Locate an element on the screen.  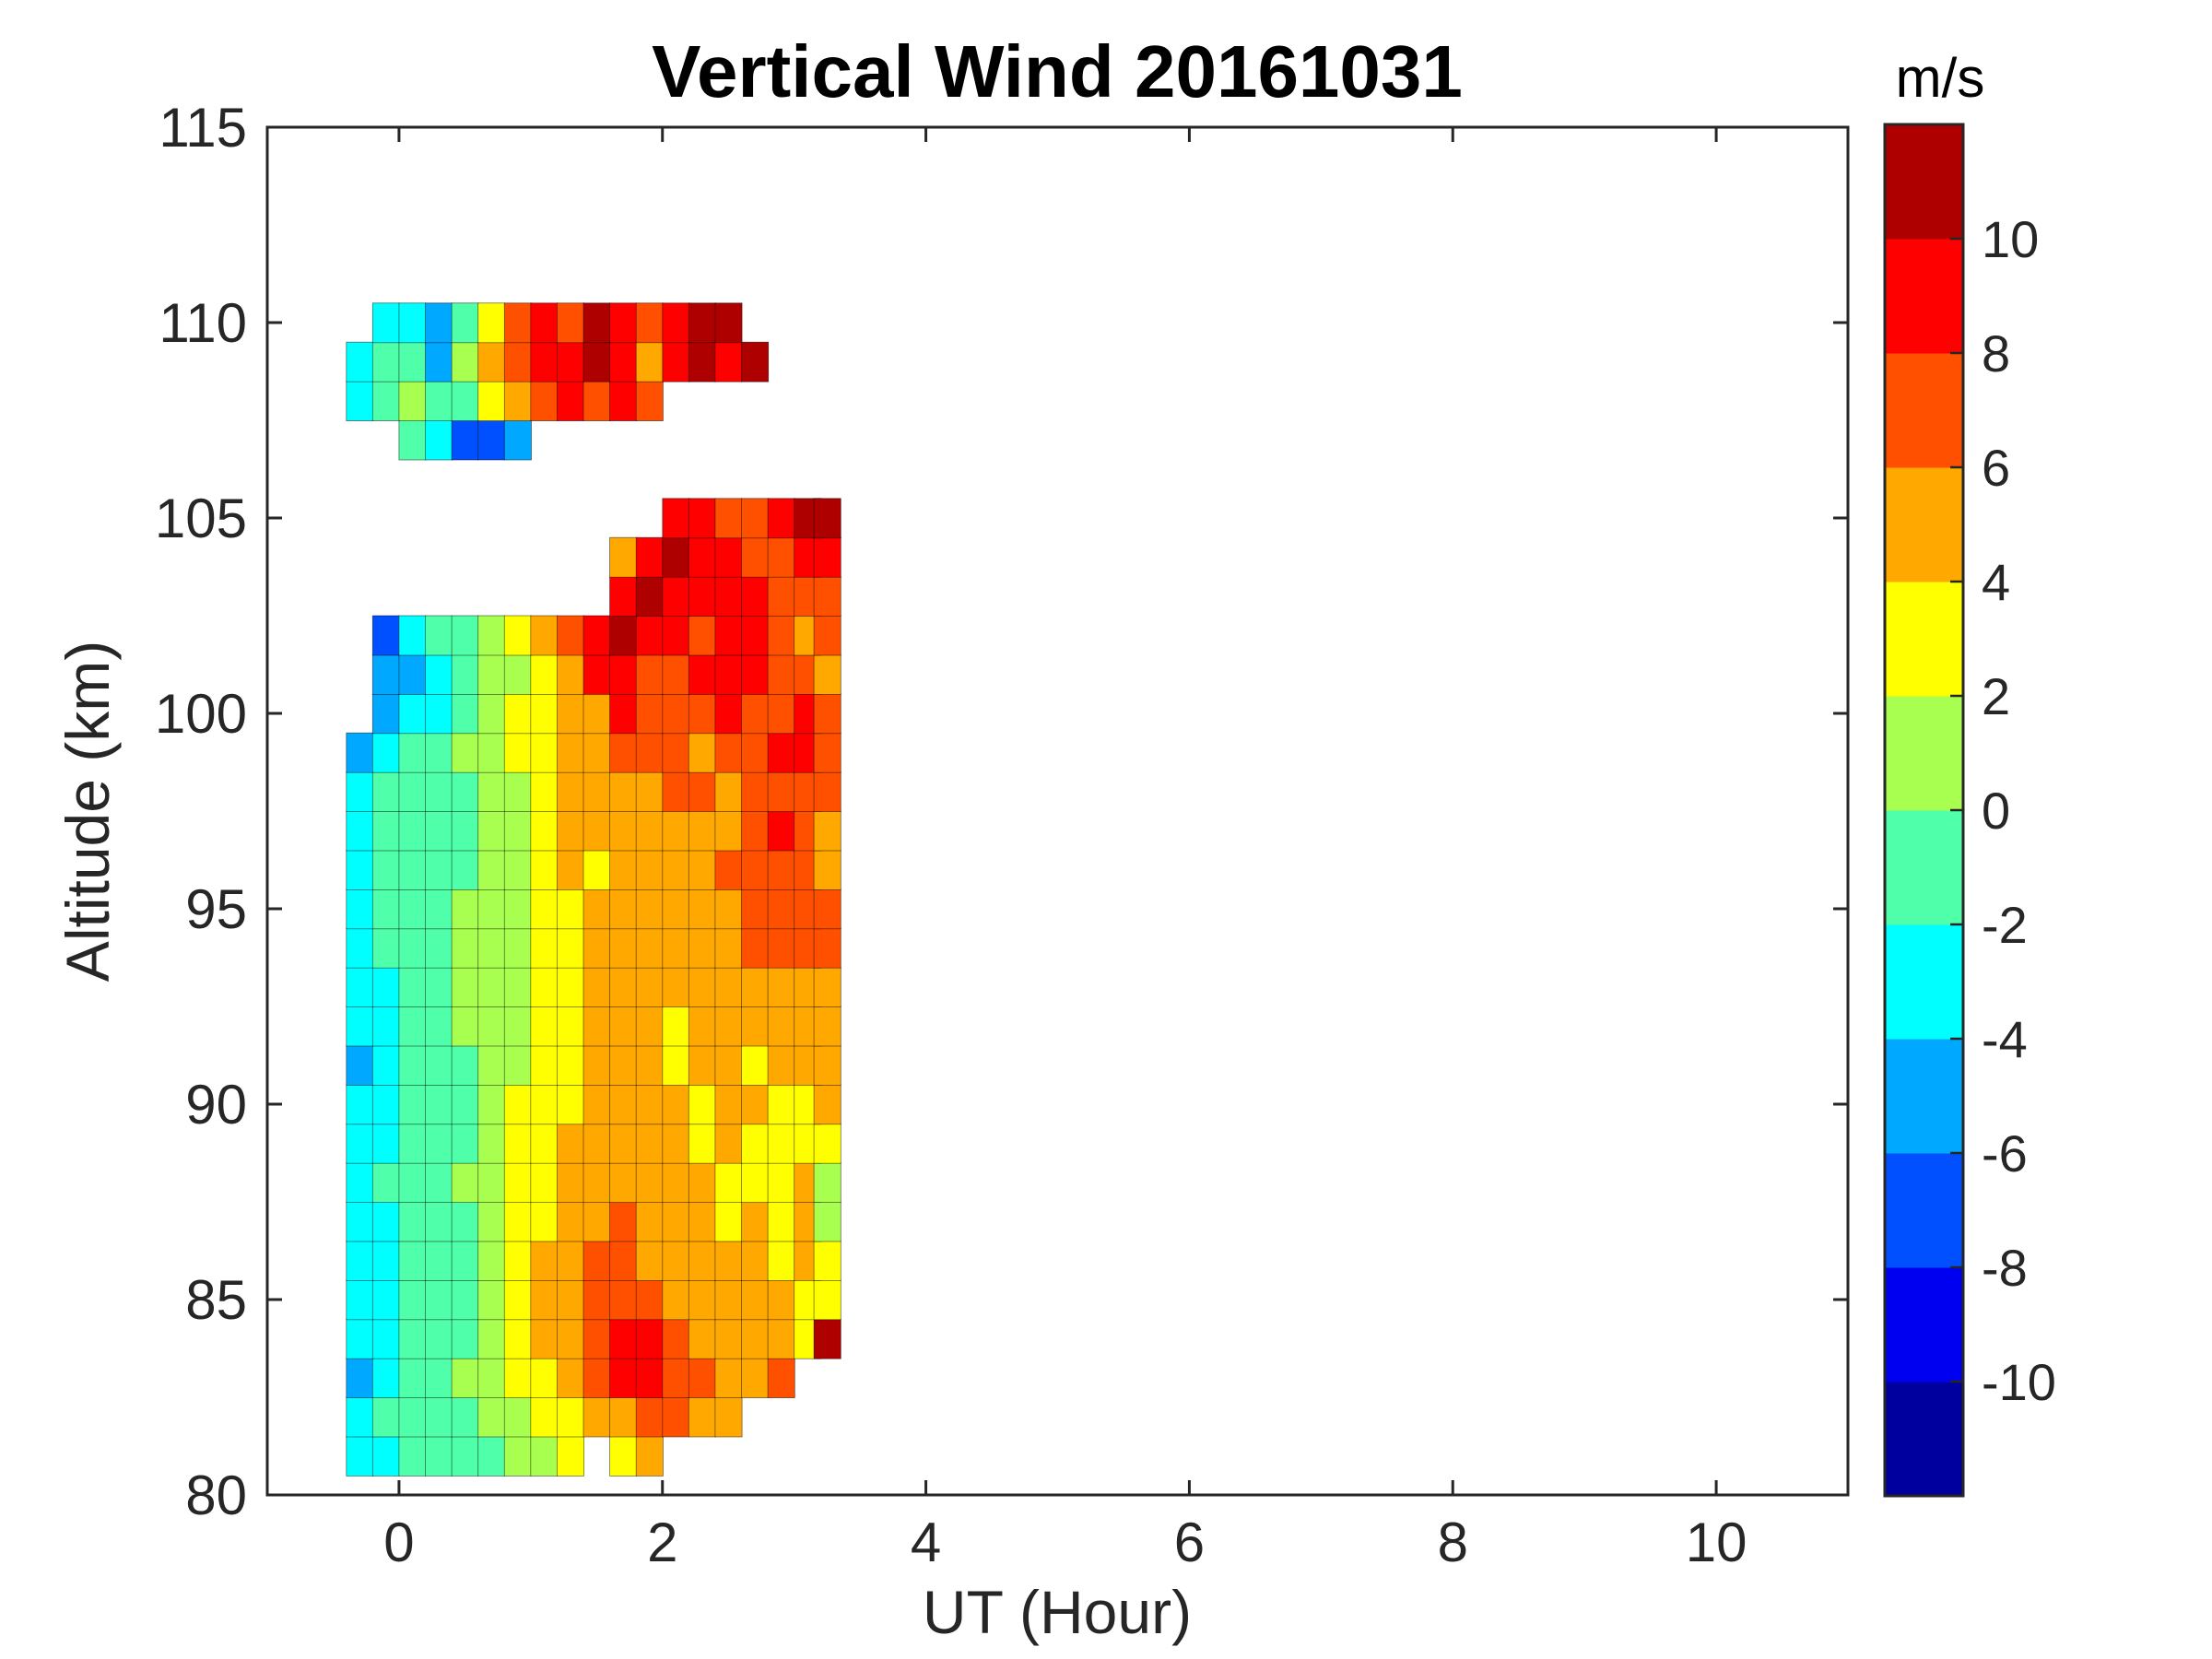
y-tick-label: 80 is located at coordinates (216, 1495).